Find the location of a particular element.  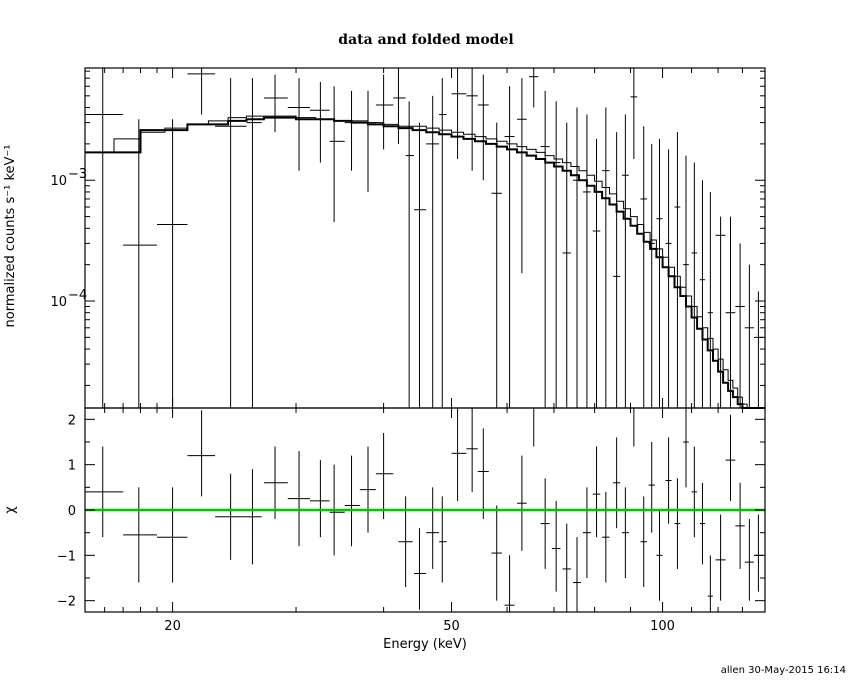

y-tick-label: −1 is located at coordinates (66, 556).